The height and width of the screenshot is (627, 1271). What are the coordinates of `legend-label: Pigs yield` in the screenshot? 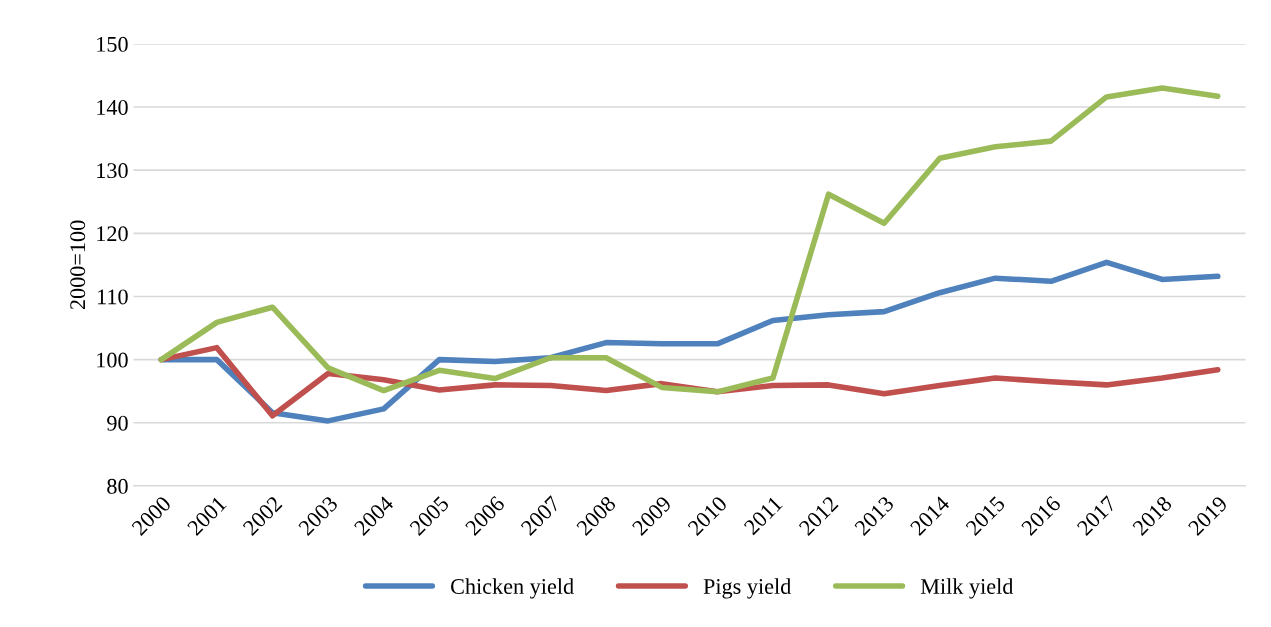 It's located at (747, 588).